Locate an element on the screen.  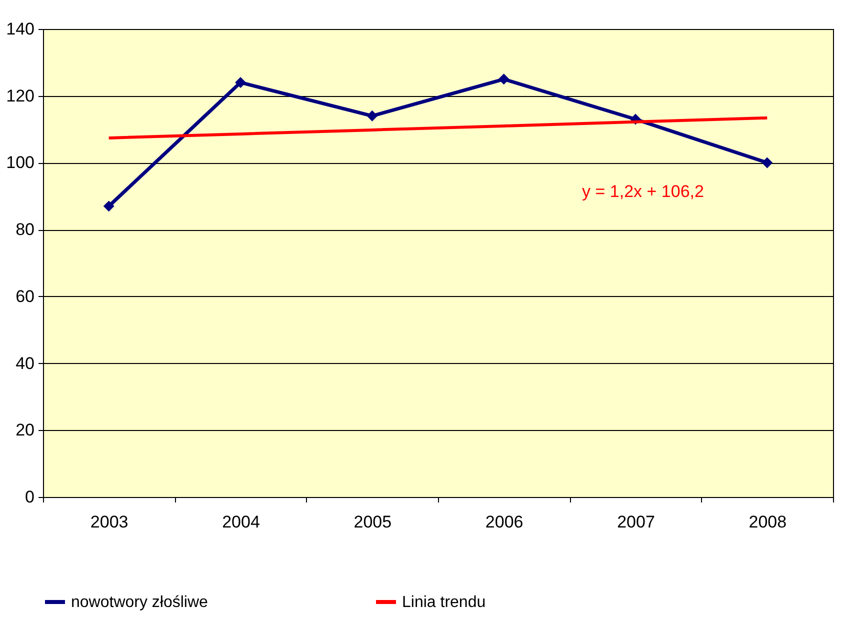
legend-label: nowotwory złośliwe is located at coordinates (139, 602).